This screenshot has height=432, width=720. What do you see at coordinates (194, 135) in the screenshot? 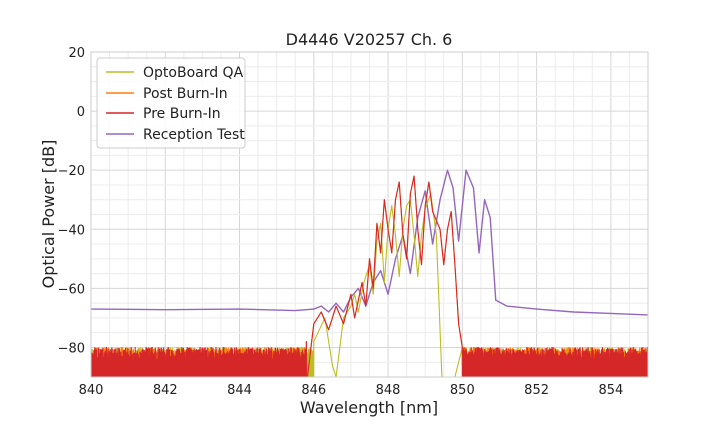
I see `legend-label-reception-test: Reception Test` at bounding box center [194, 135].